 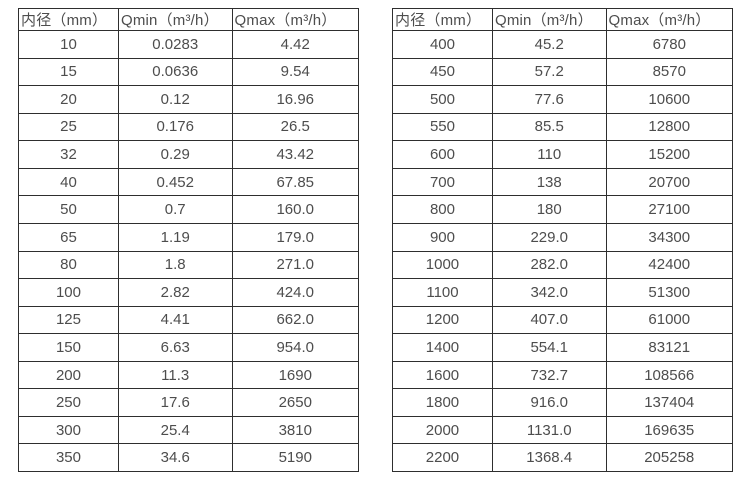 I want to click on table-row: 32 0.29 43.42, so click(x=188, y=154).